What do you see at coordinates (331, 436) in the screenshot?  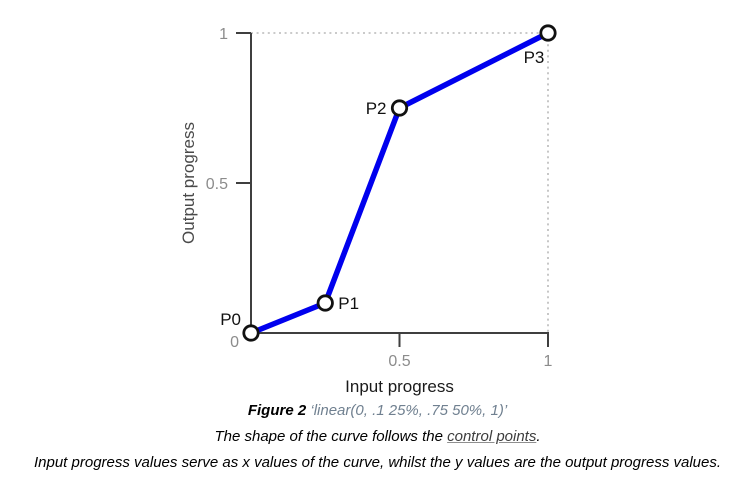 I see `caption-line2-text: The shape of the curve follows the` at bounding box center [331, 436].